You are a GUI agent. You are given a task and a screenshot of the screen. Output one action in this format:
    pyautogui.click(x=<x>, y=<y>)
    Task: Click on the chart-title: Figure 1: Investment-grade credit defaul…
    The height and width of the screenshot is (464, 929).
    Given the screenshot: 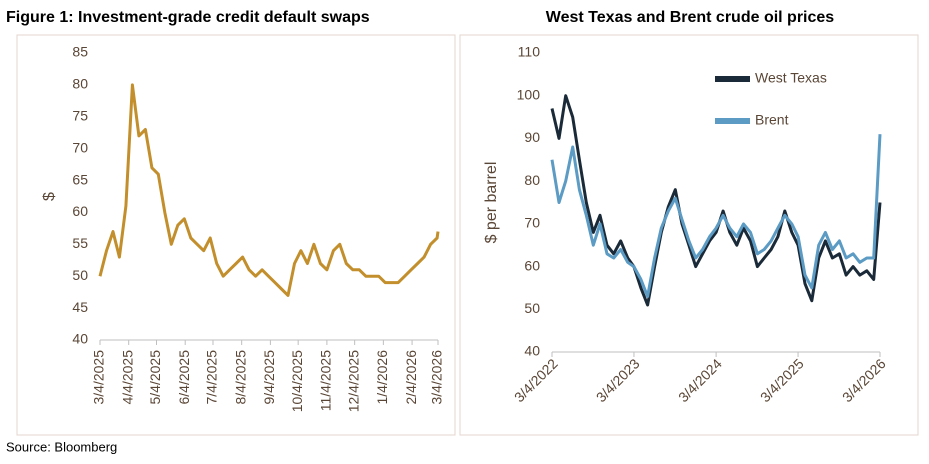 What is the action you would take?
    pyautogui.click(x=188, y=17)
    